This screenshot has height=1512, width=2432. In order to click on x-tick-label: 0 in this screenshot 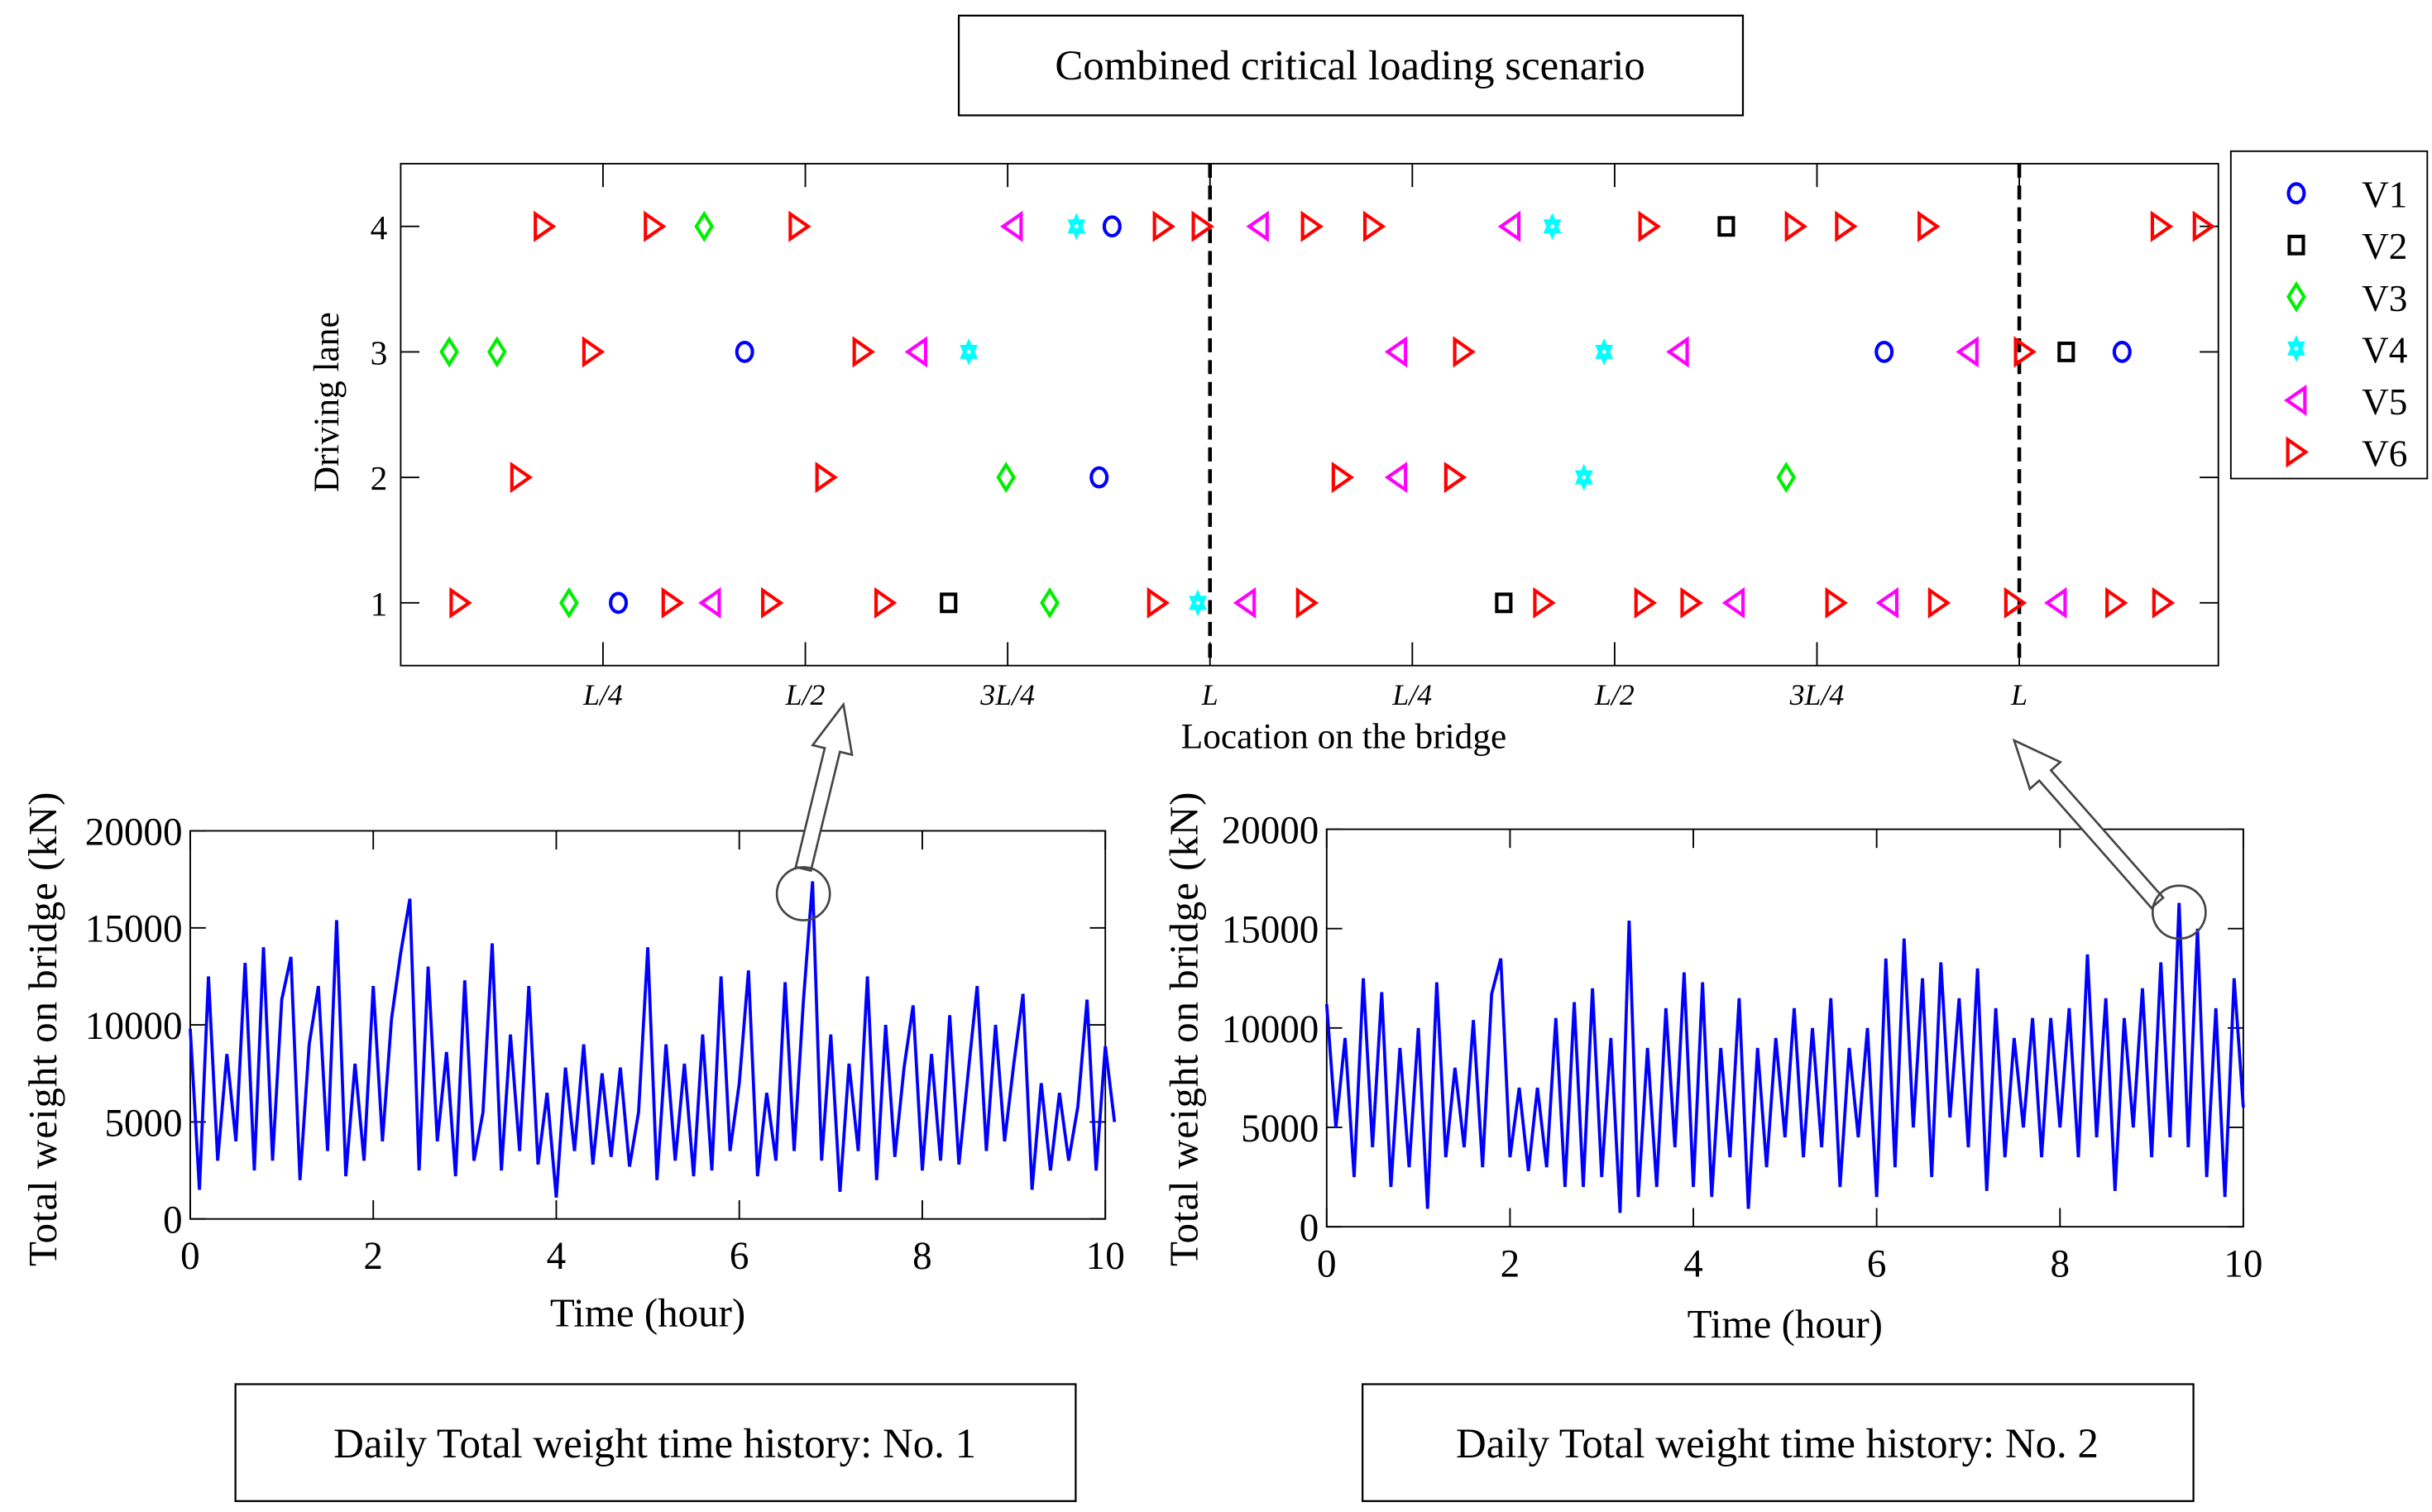, I will do `click(1327, 1263)`.